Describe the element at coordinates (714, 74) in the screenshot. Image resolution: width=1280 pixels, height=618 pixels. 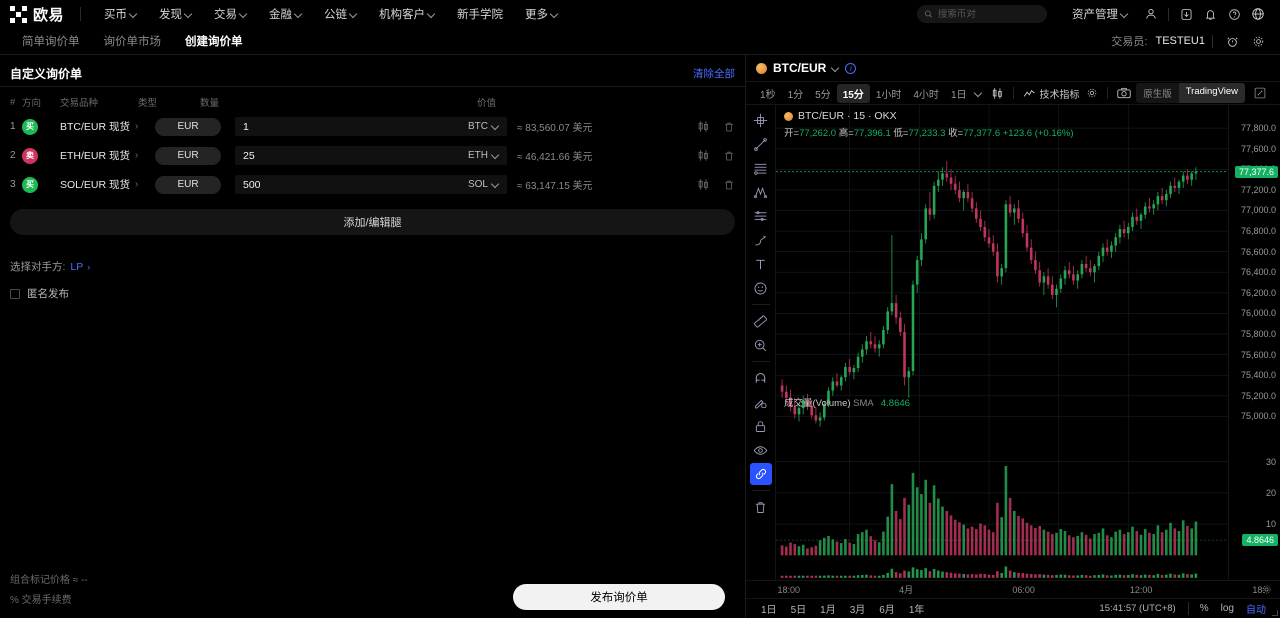
I see `clear-all-button: 清除全部` at that location.